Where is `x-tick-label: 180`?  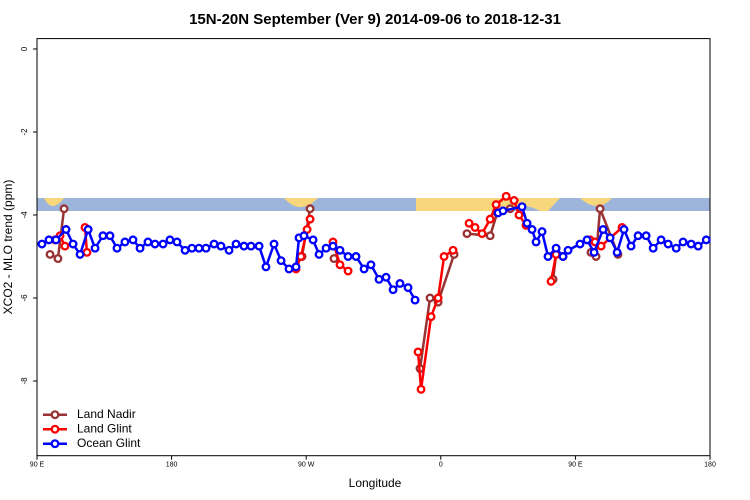
x-tick-label: 180 is located at coordinates (710, 465).